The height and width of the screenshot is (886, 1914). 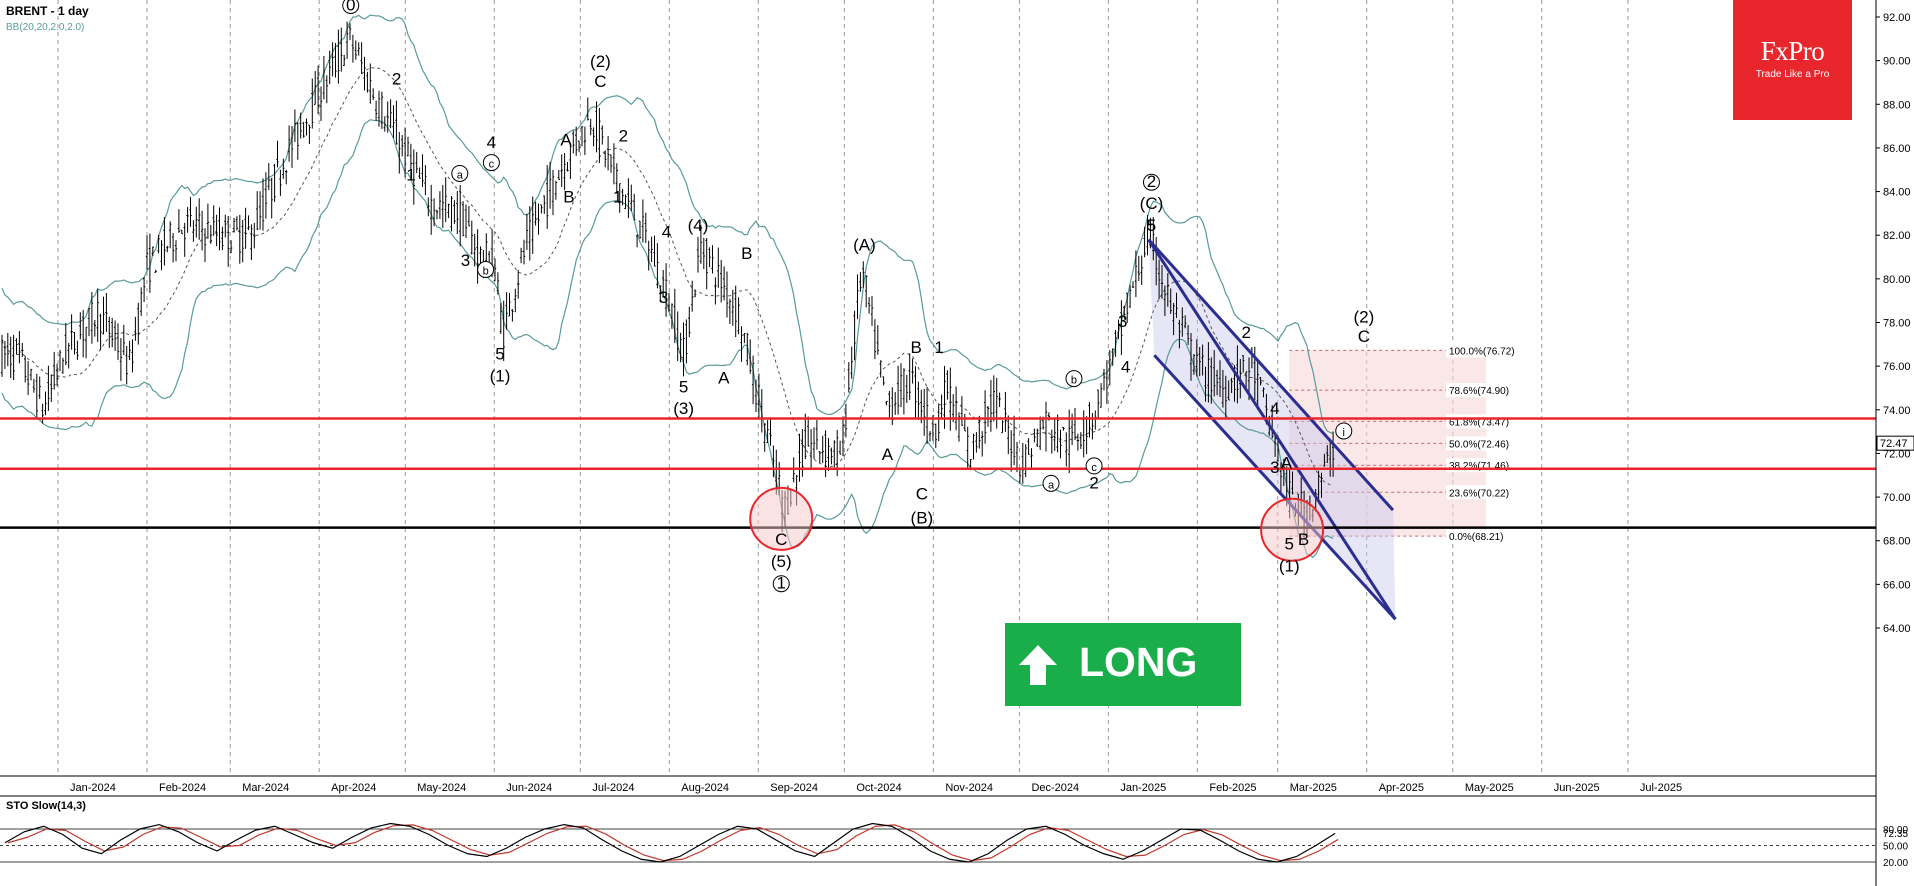 I want to click on x-tick-label: Jul-2025, so click(x=1661, y=788).